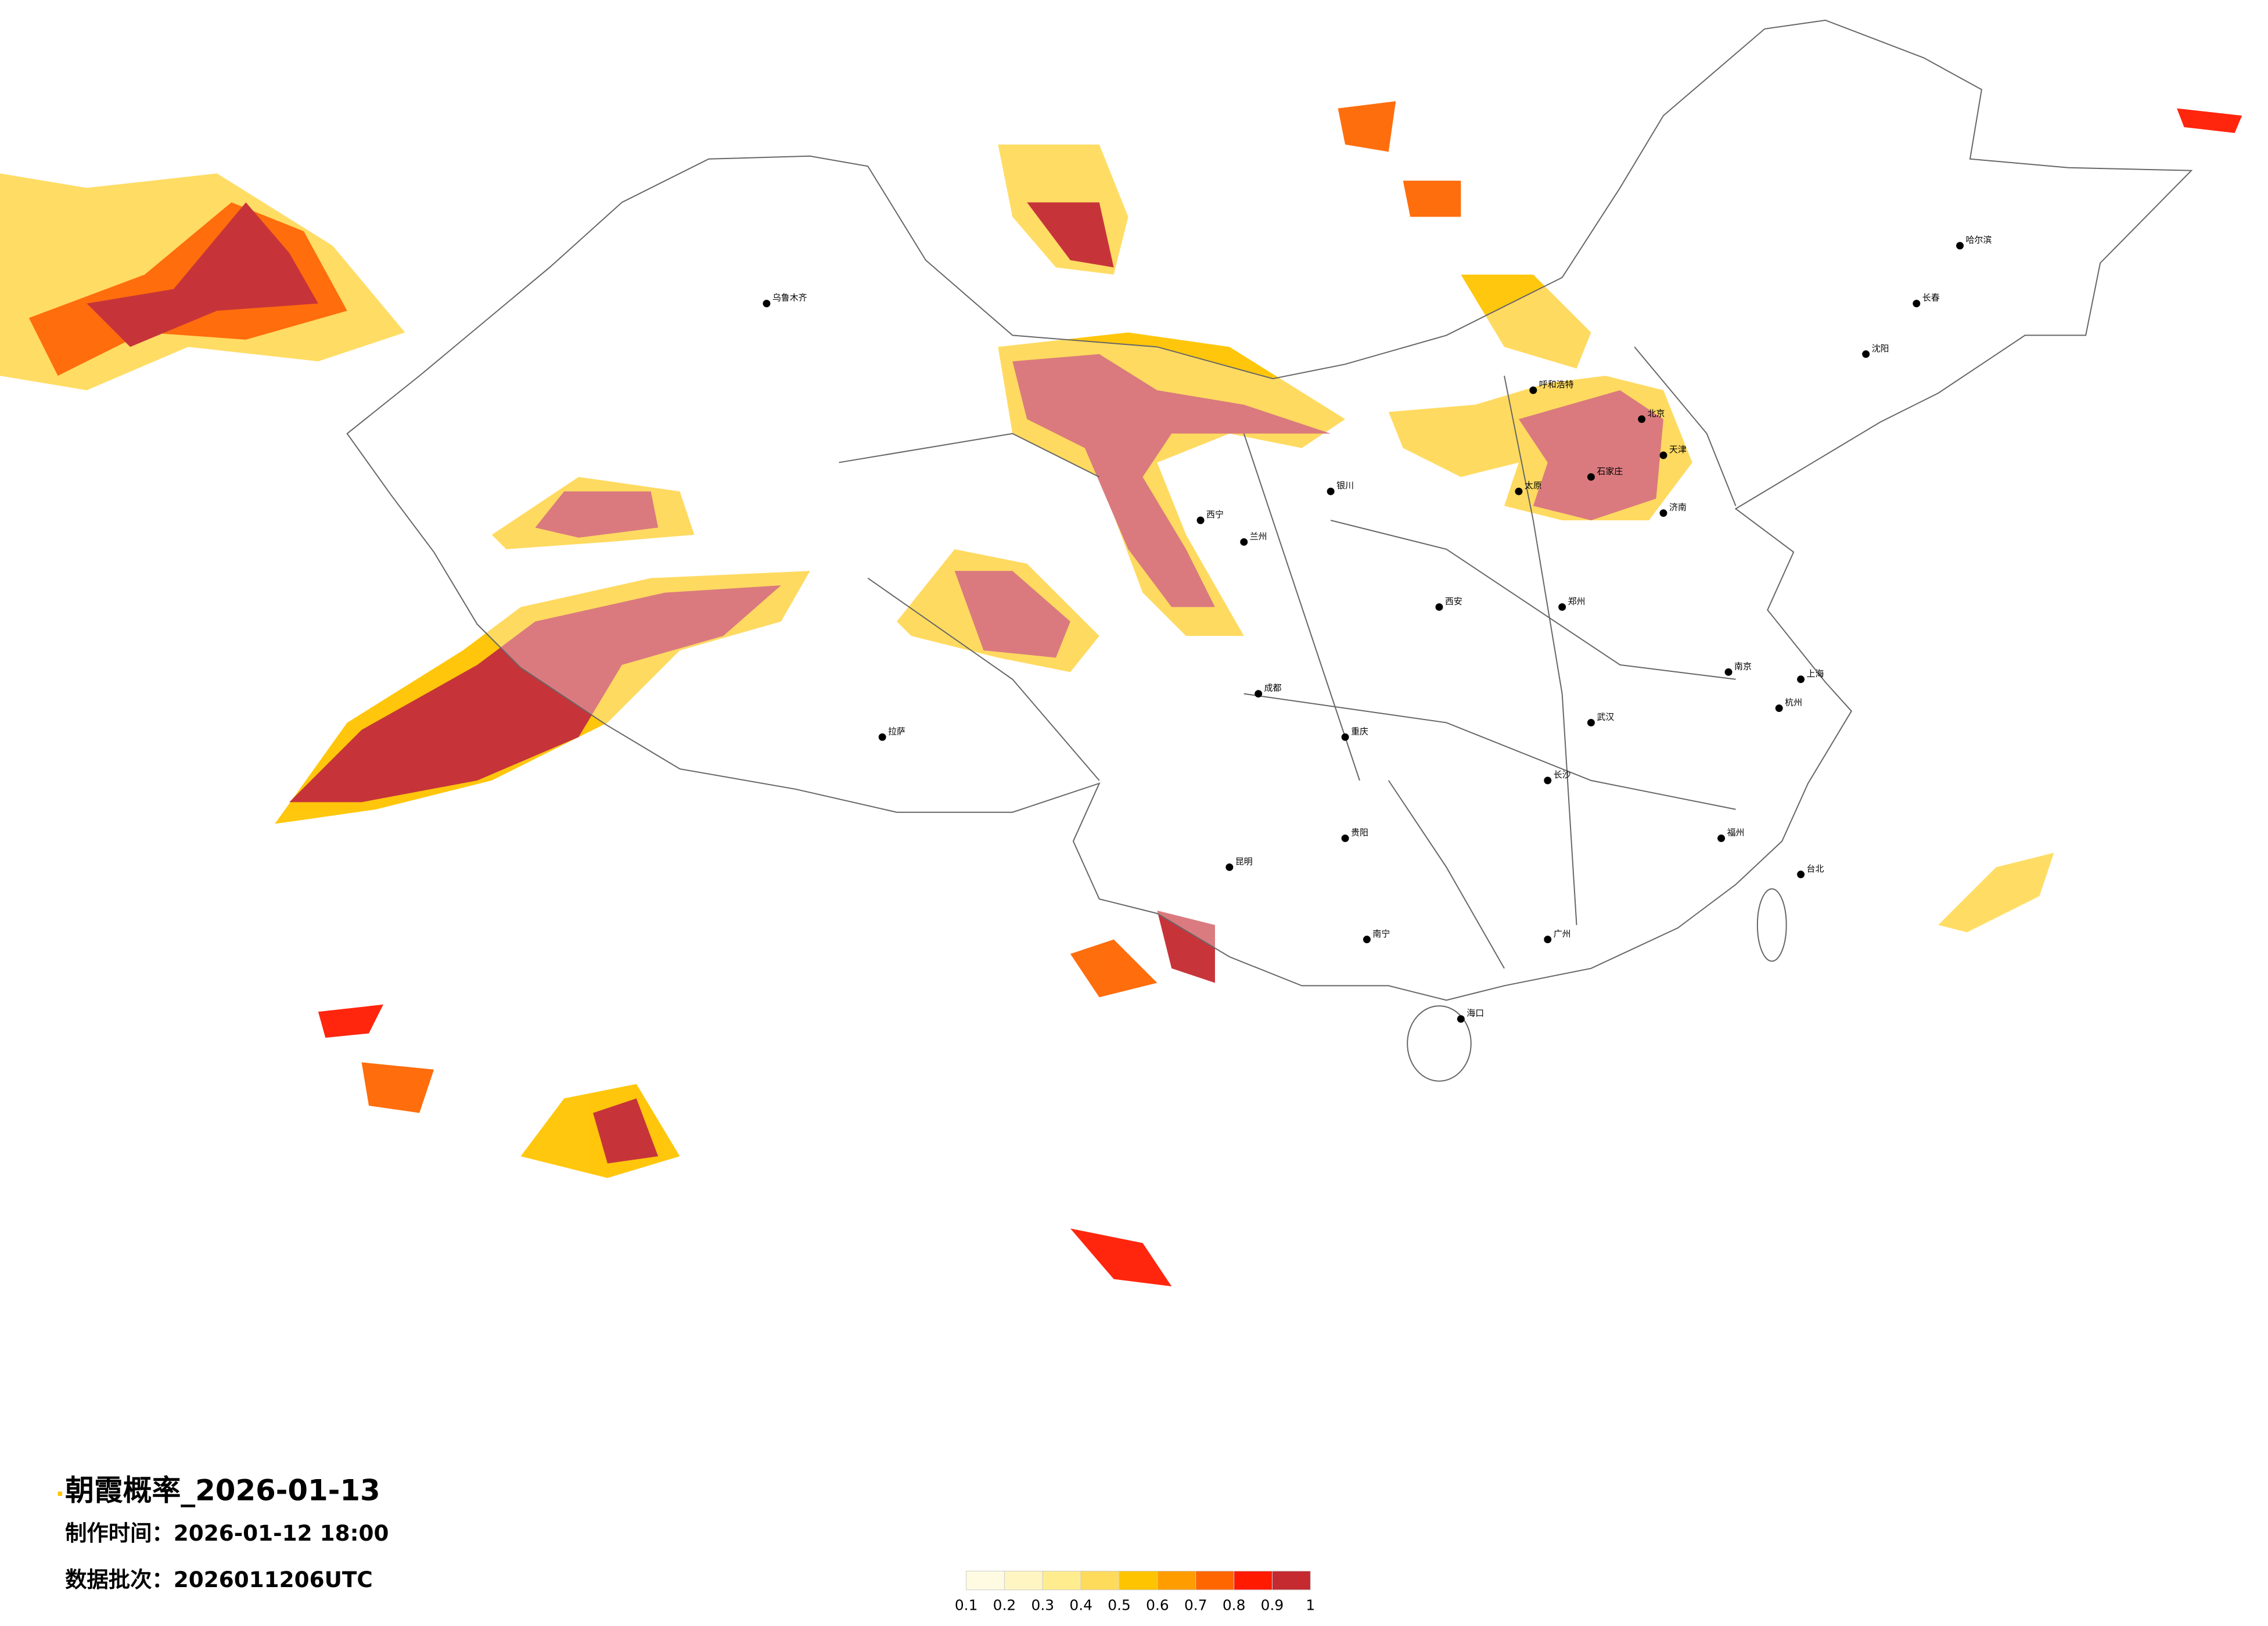 This screenshot has width=2268, height=1626. I want to click on city-label: 北京, so click(1656, 413).